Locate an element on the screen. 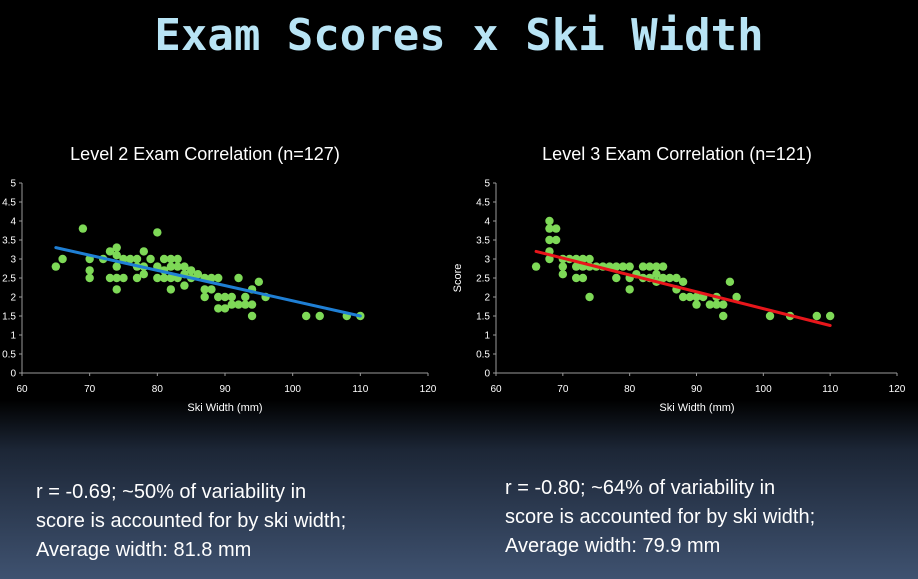 The image size is (918, 579). chart-right-trendline is located at coordinates (683, 288).